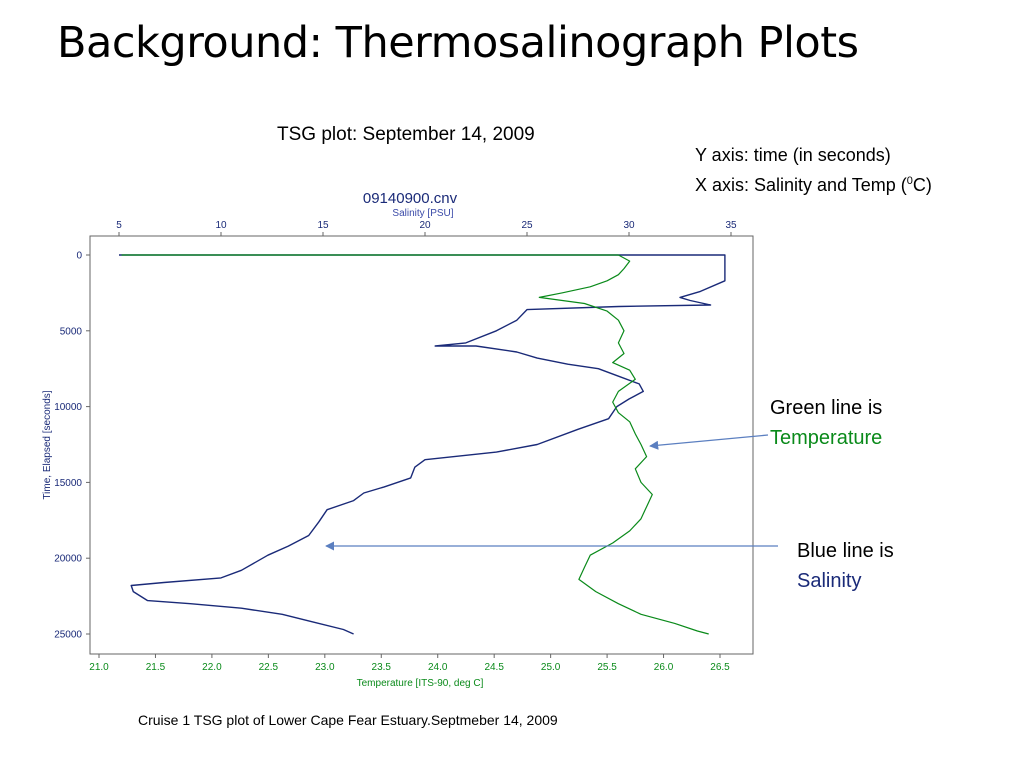 The image size is (1024, 768). What do you see at coordinates (406, 134) in the screenshot?
I see `plot-subtitle: TSG plot: September 14, 2009` at bounding box center [406, 134].